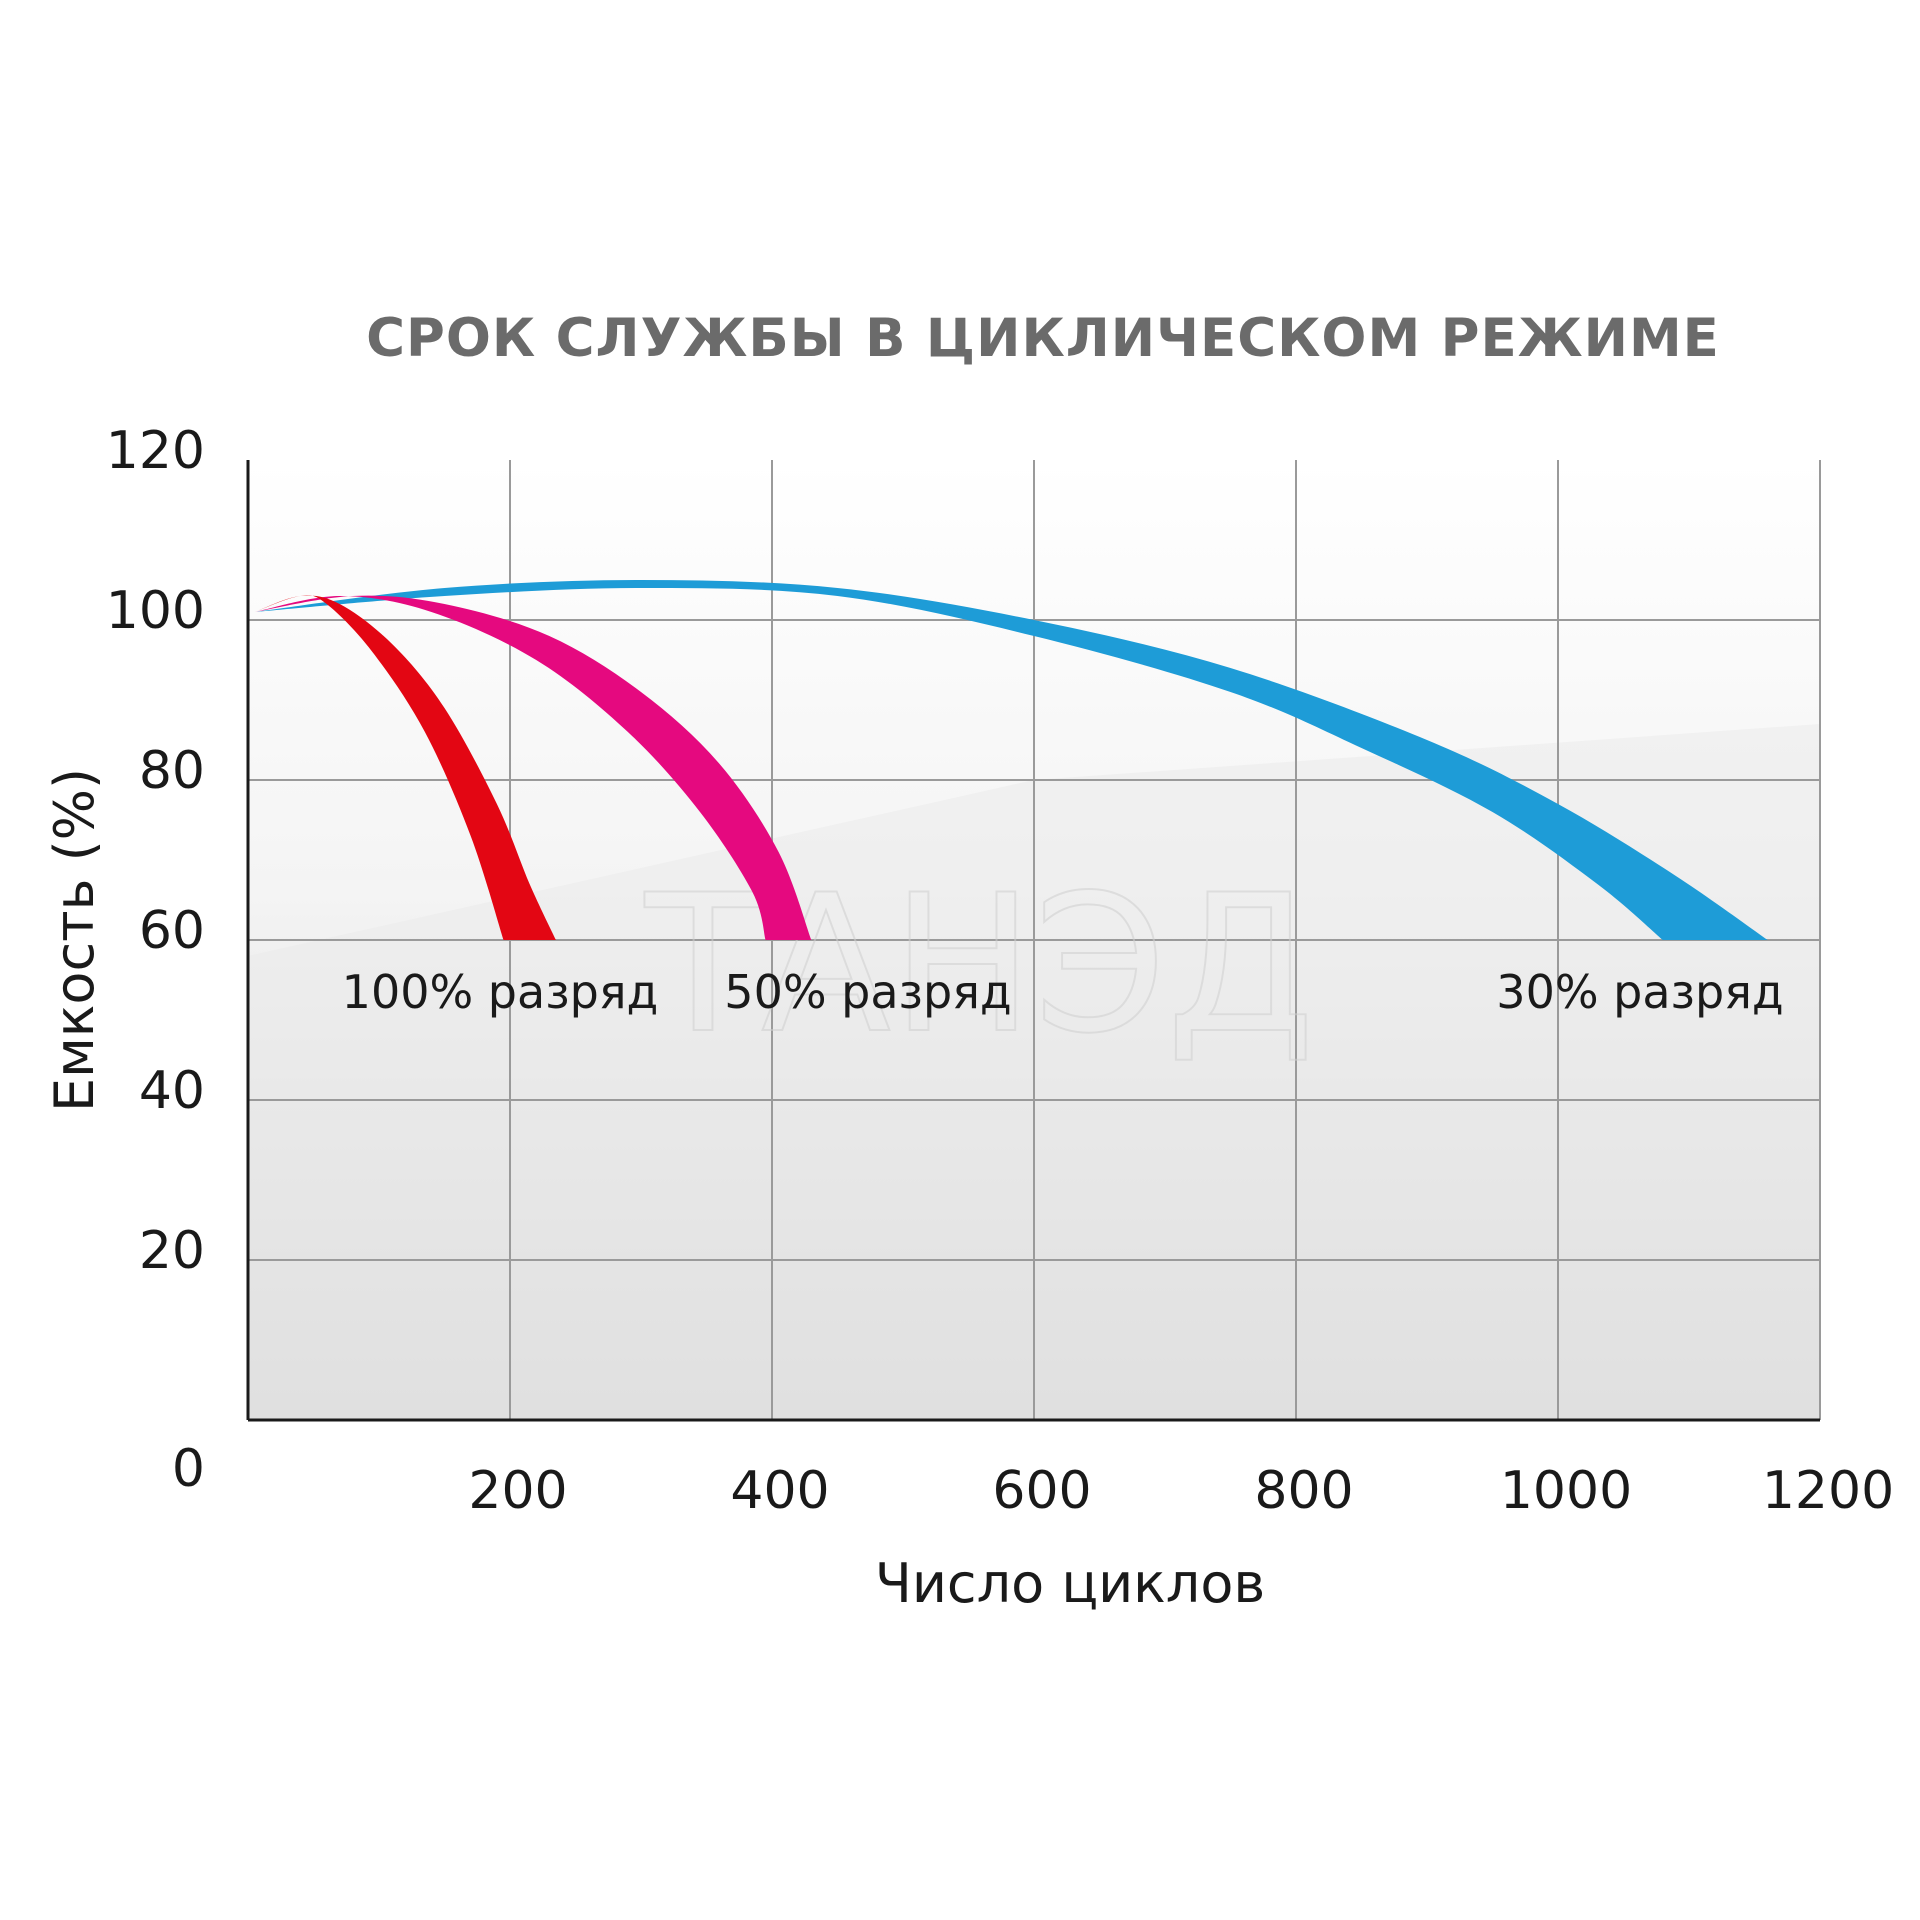 This screenshot has height=1920, width=1920. What do you see at coordinates (188, 1469) in the screenshot?
I see `origin-tick-label: 0` at bounding box center [188, 1469].